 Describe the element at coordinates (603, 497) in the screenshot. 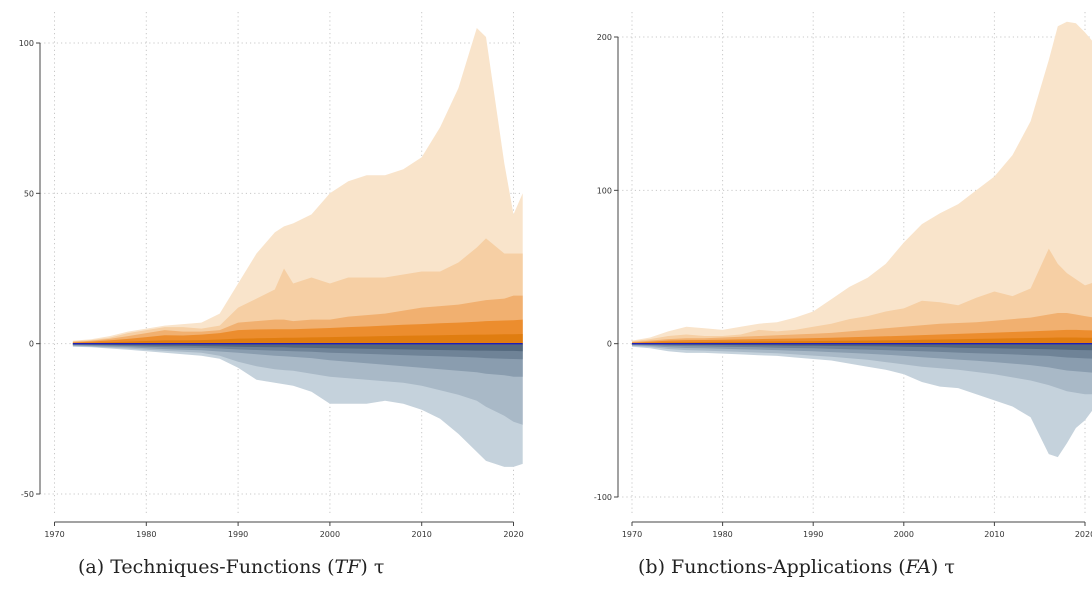

I see `y-tick-label--100: -100` at that location.